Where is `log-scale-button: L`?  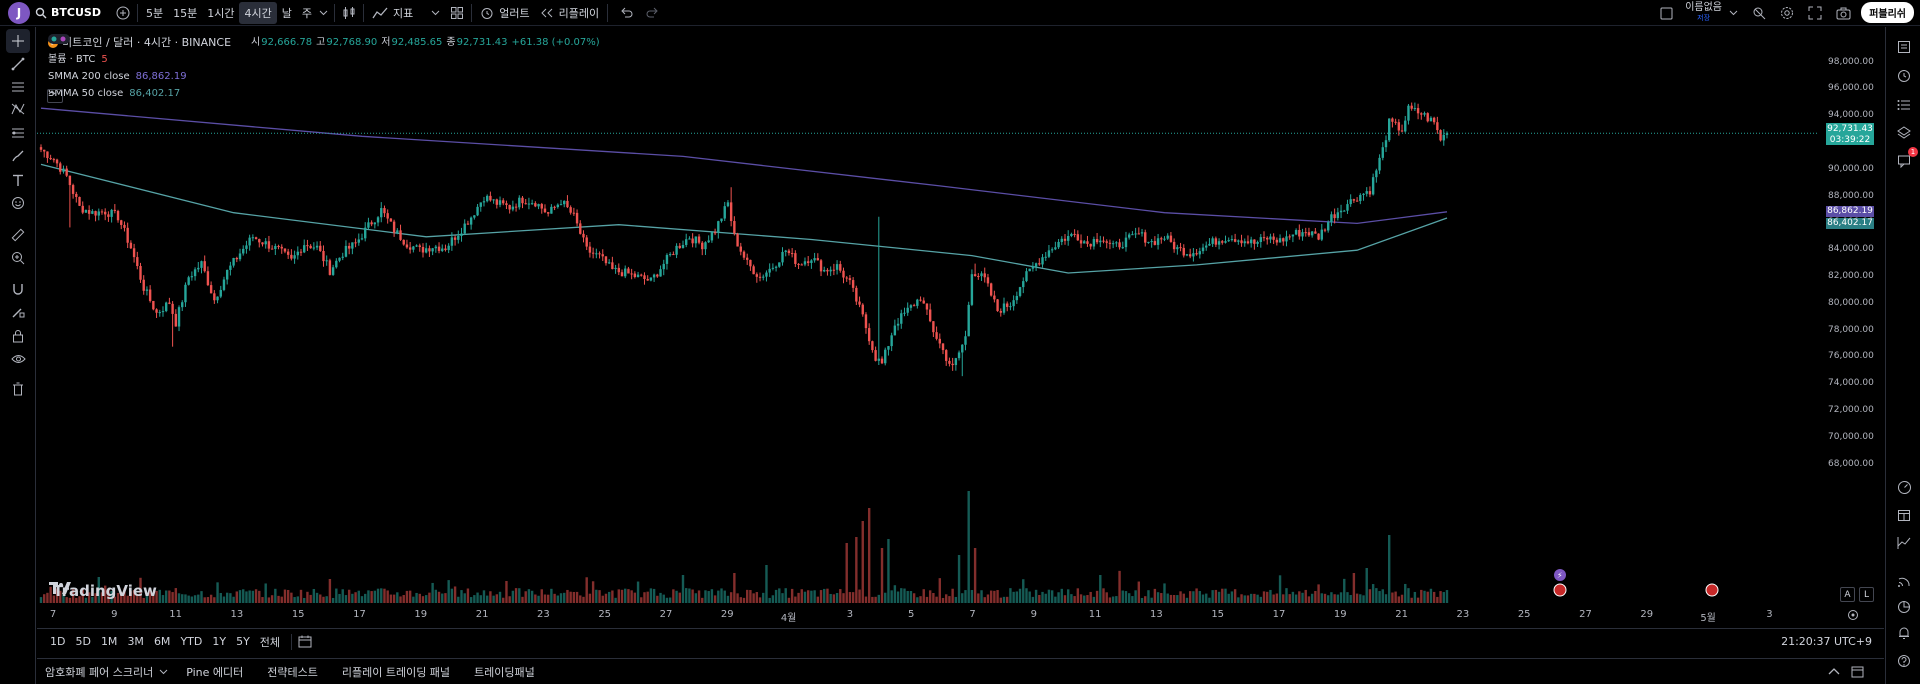
log-scale-button: L is located at coordinates (1866, 594).